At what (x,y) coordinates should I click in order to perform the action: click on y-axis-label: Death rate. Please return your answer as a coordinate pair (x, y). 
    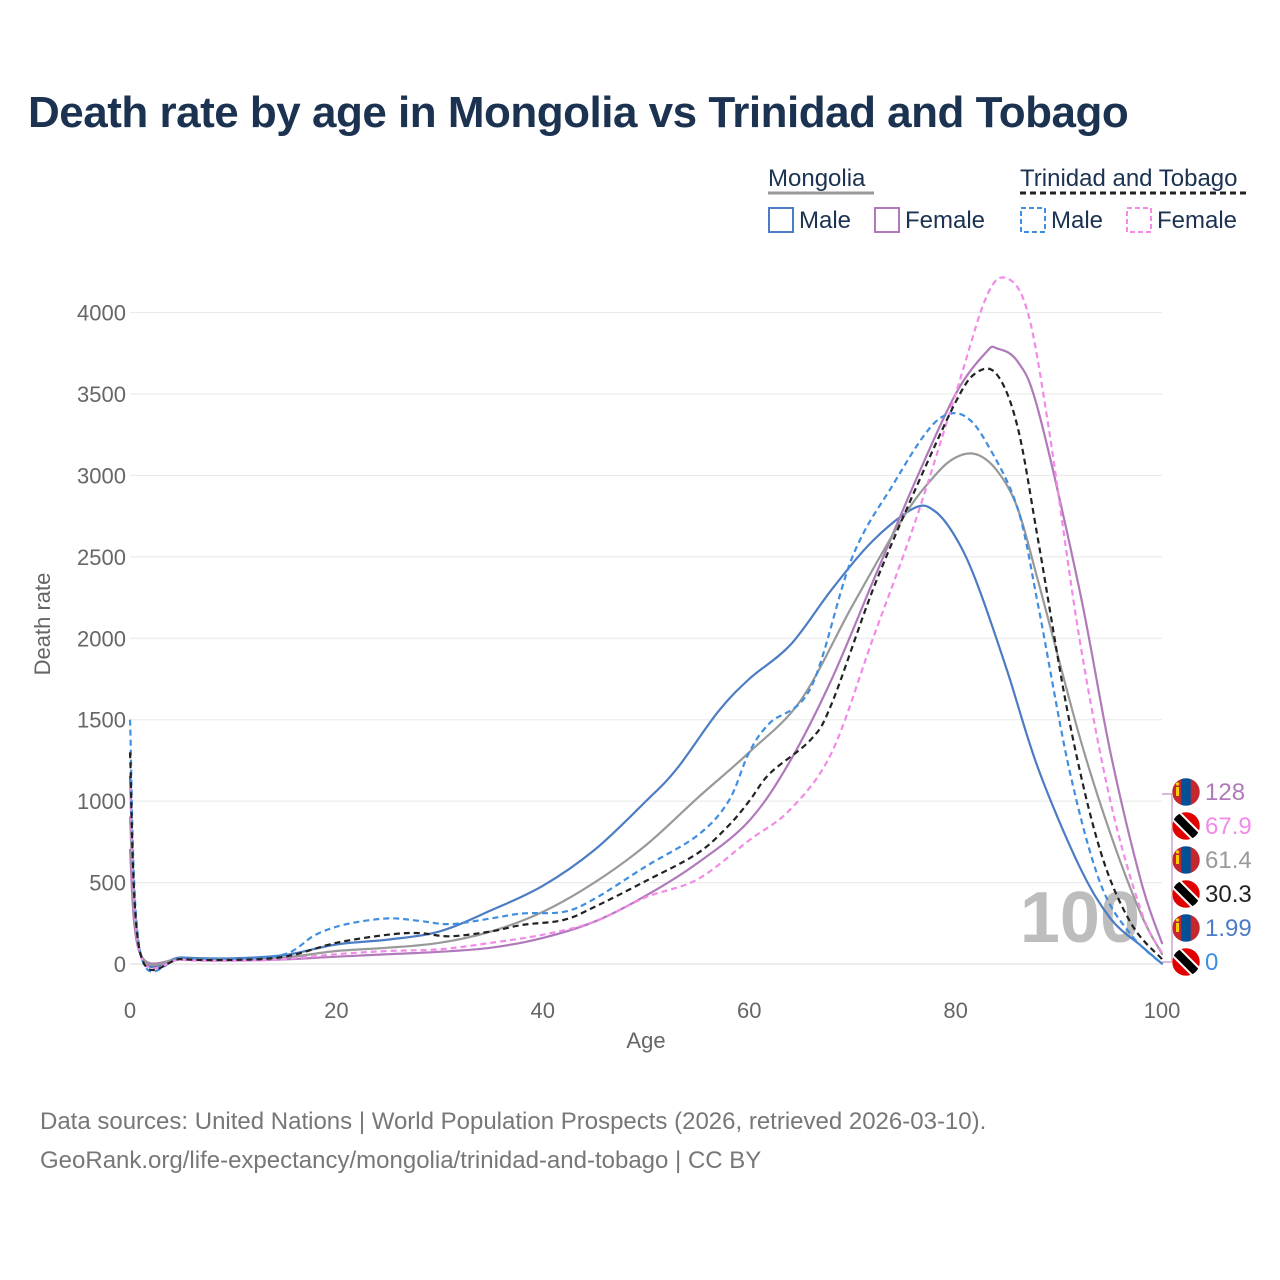
    Looking at the image, I should click on (42, 624).